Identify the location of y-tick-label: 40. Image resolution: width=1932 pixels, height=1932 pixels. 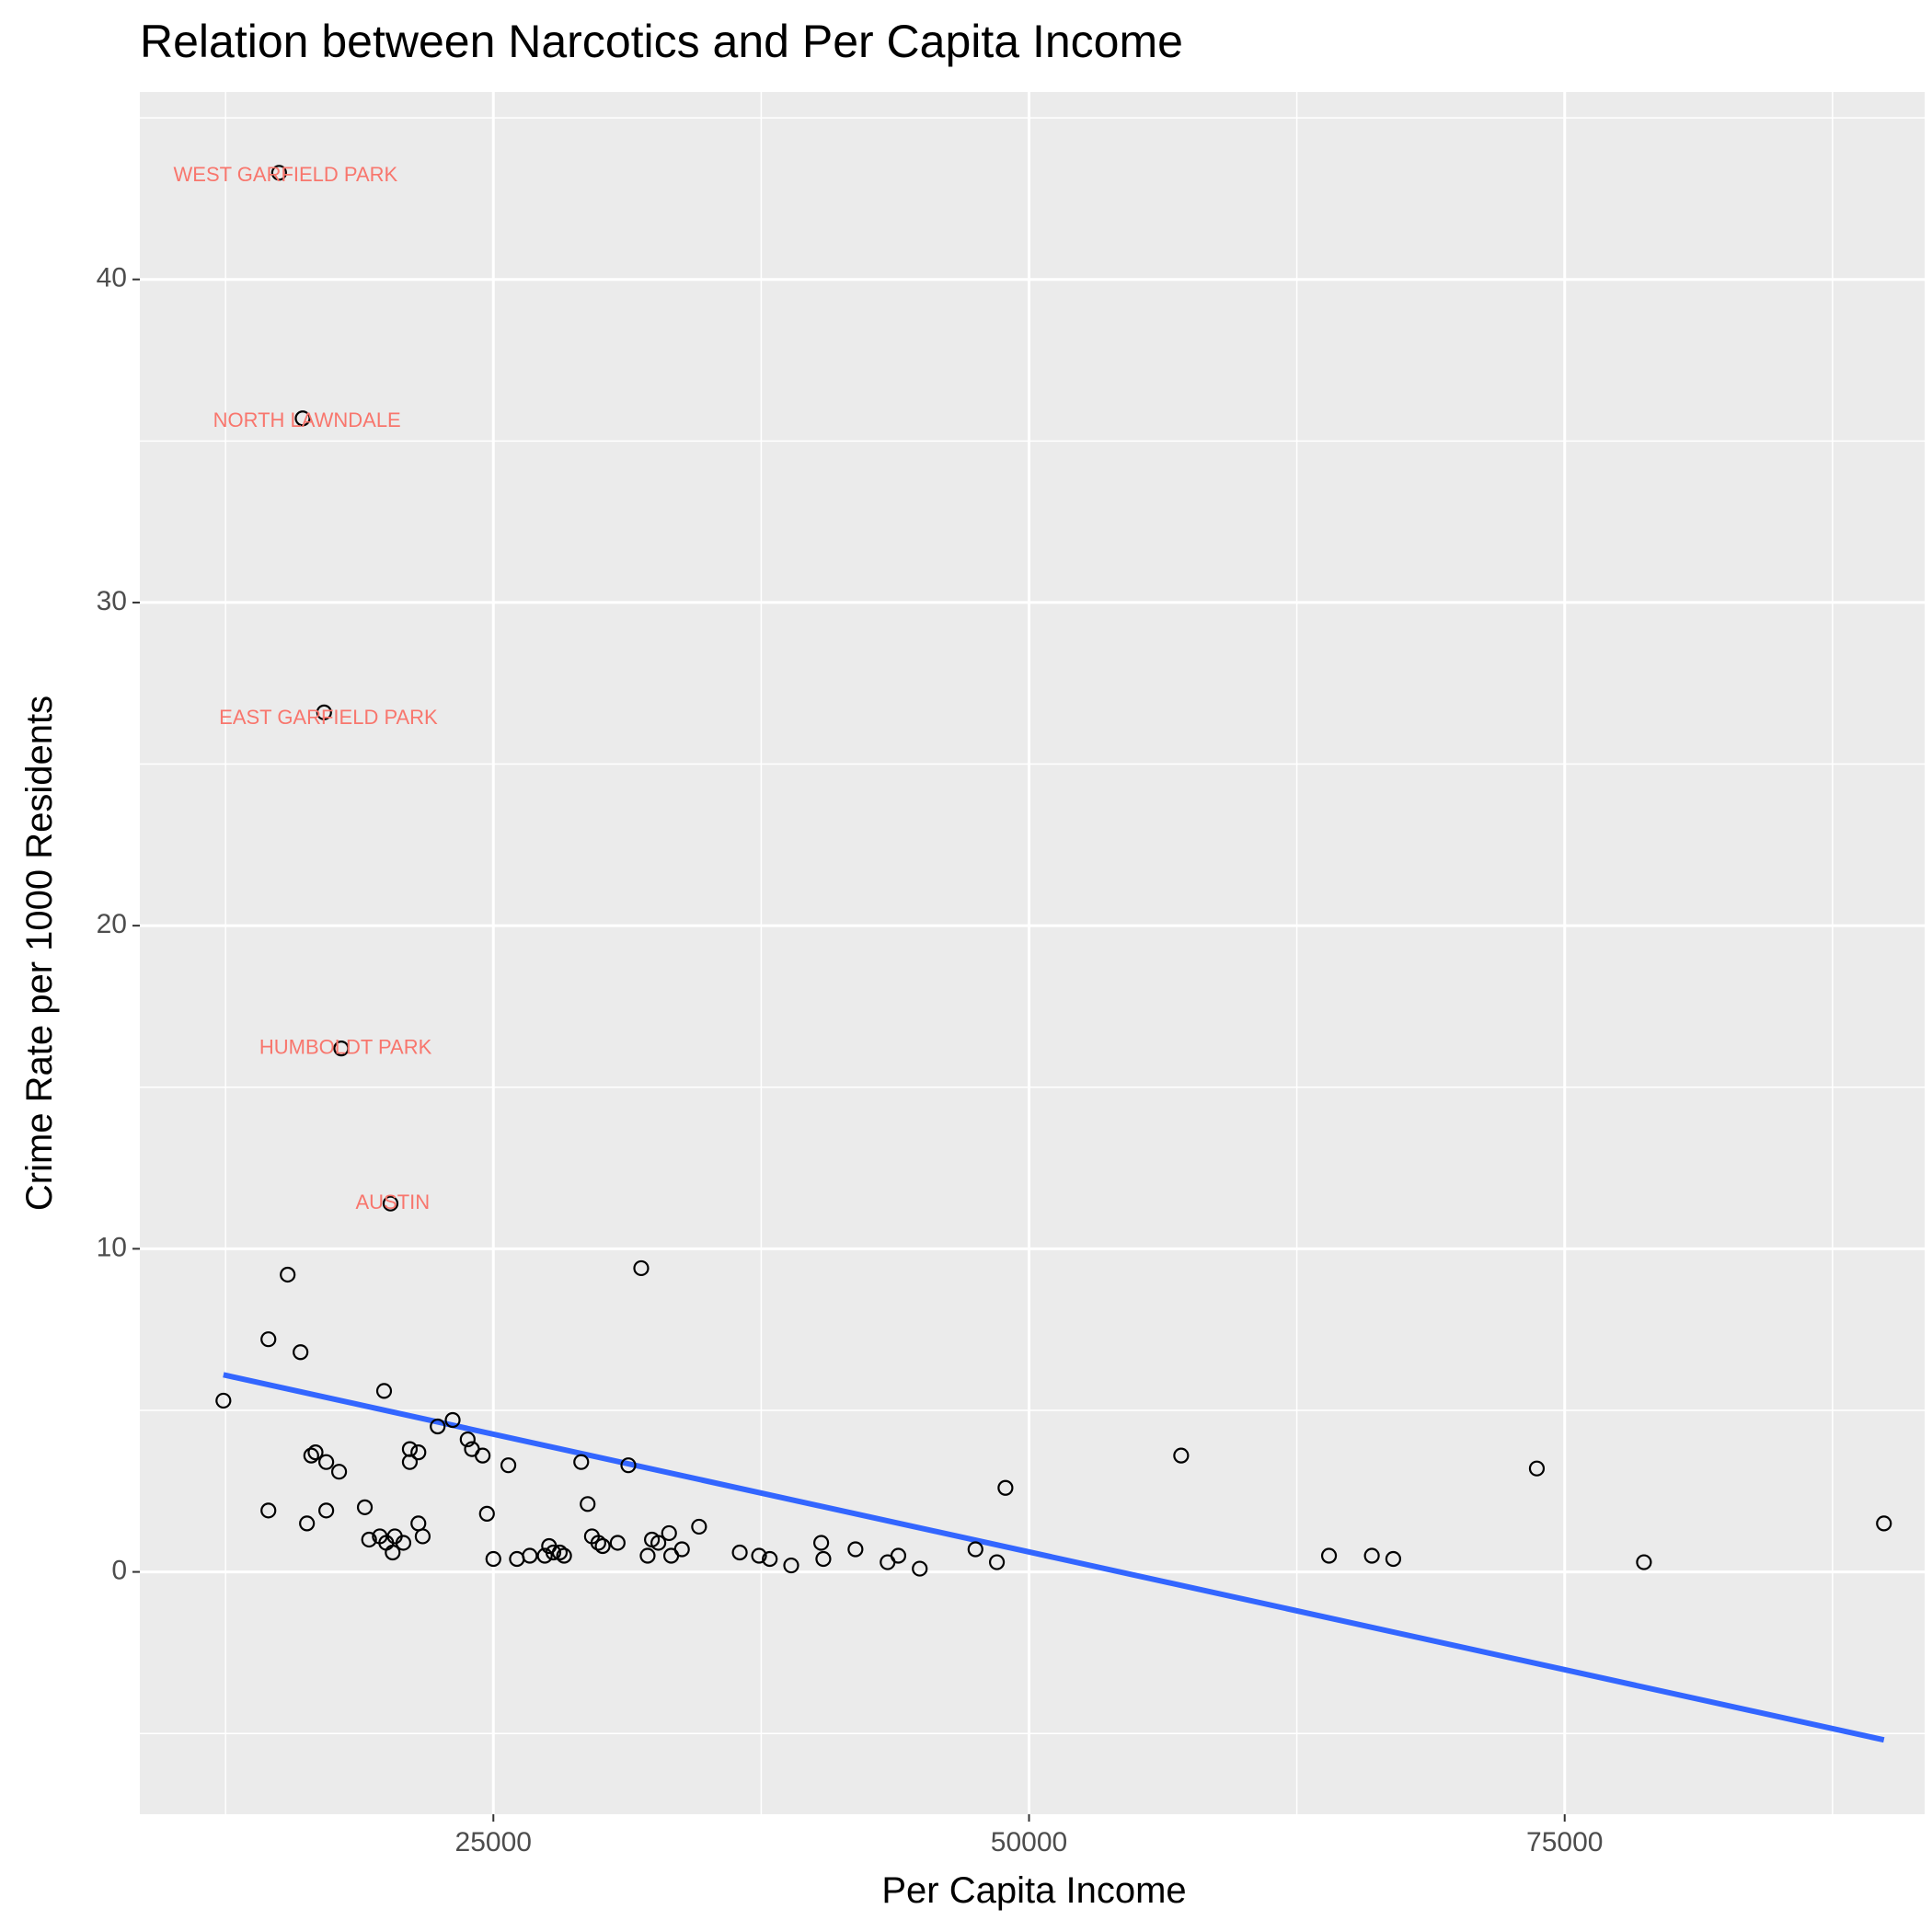
(112, 278).